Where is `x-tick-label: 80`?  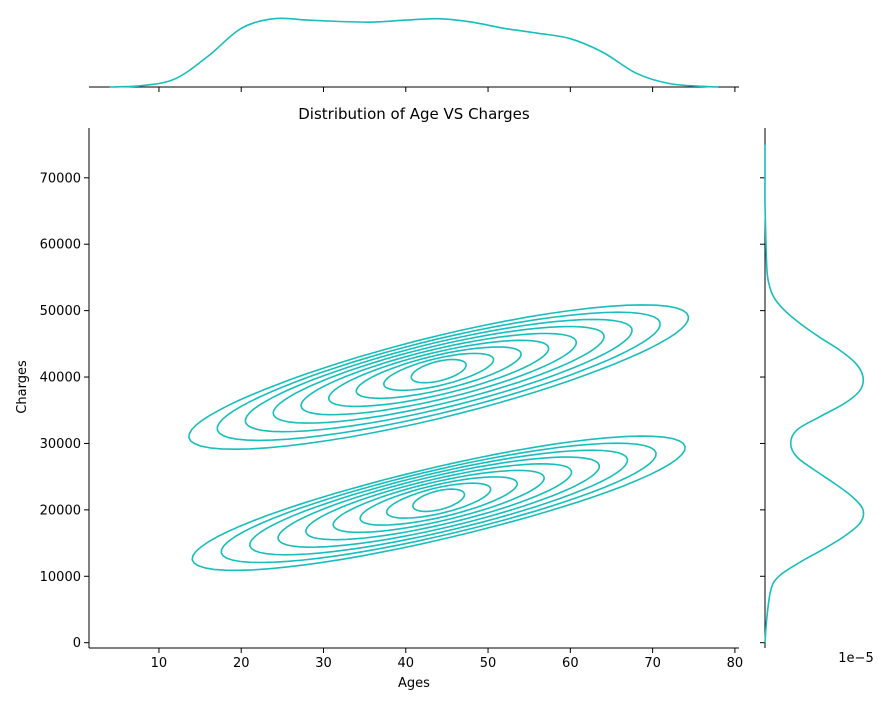
x-tick-label: 80 is located at coordinates (735, 663).